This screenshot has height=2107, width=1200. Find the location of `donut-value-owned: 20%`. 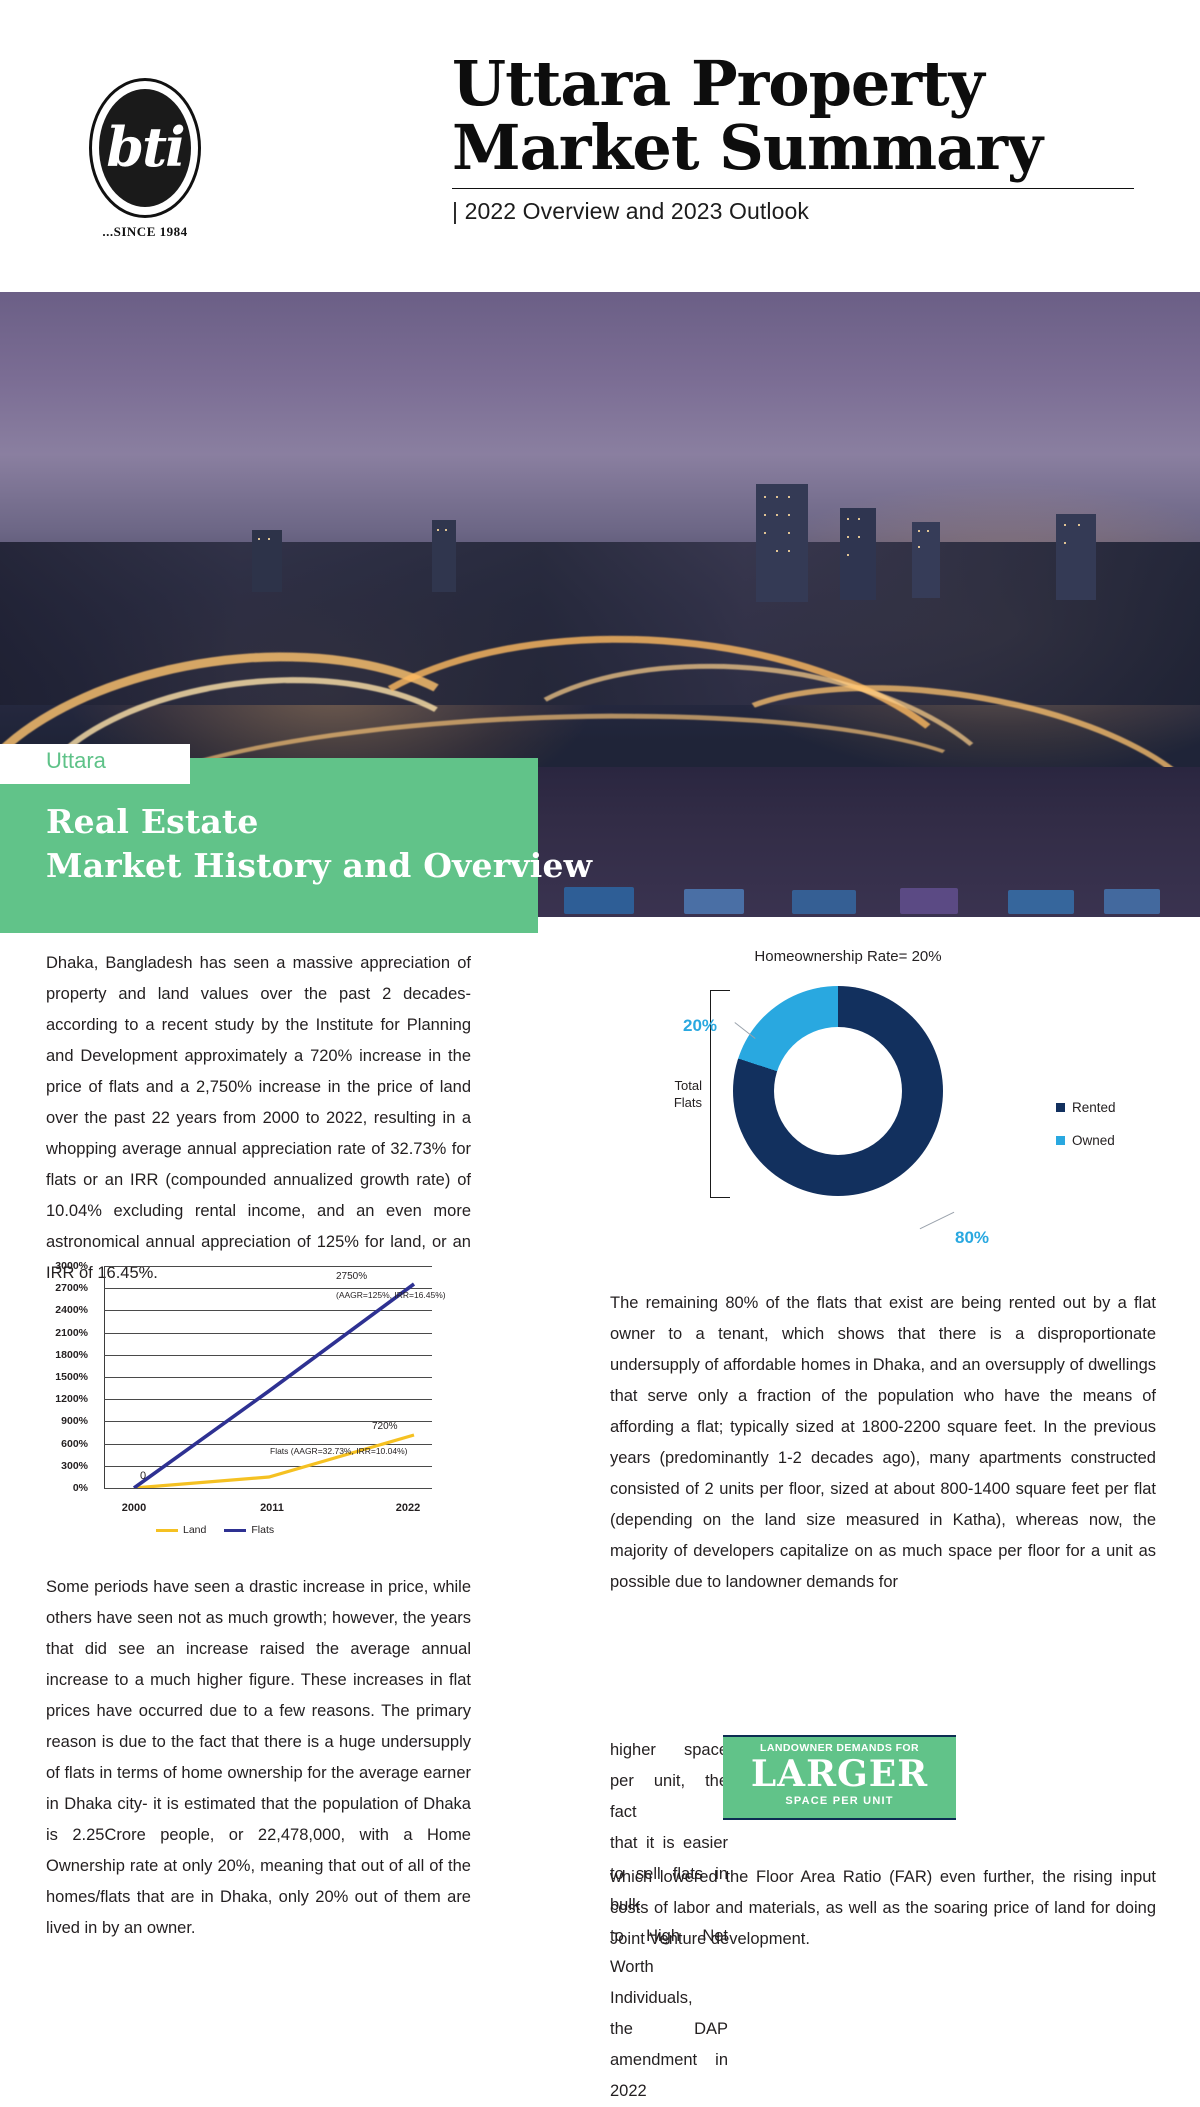

donut-value-owned: 20% is located at coordinates (700, 1025).